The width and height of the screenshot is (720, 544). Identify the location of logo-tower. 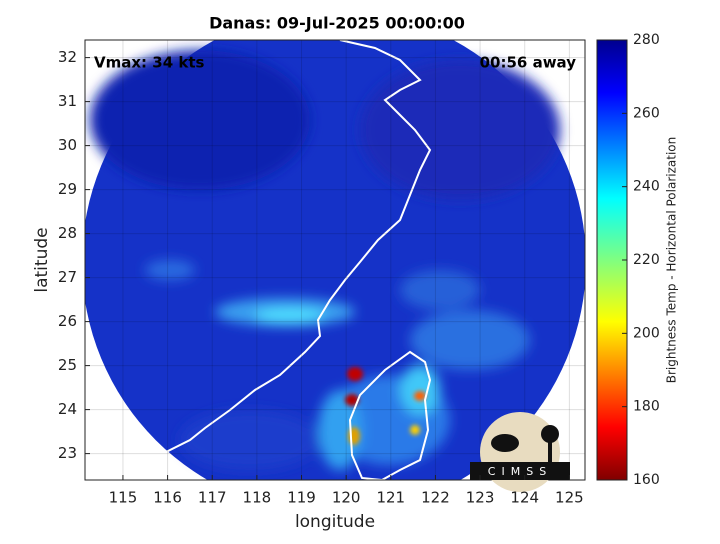
(550, 434).